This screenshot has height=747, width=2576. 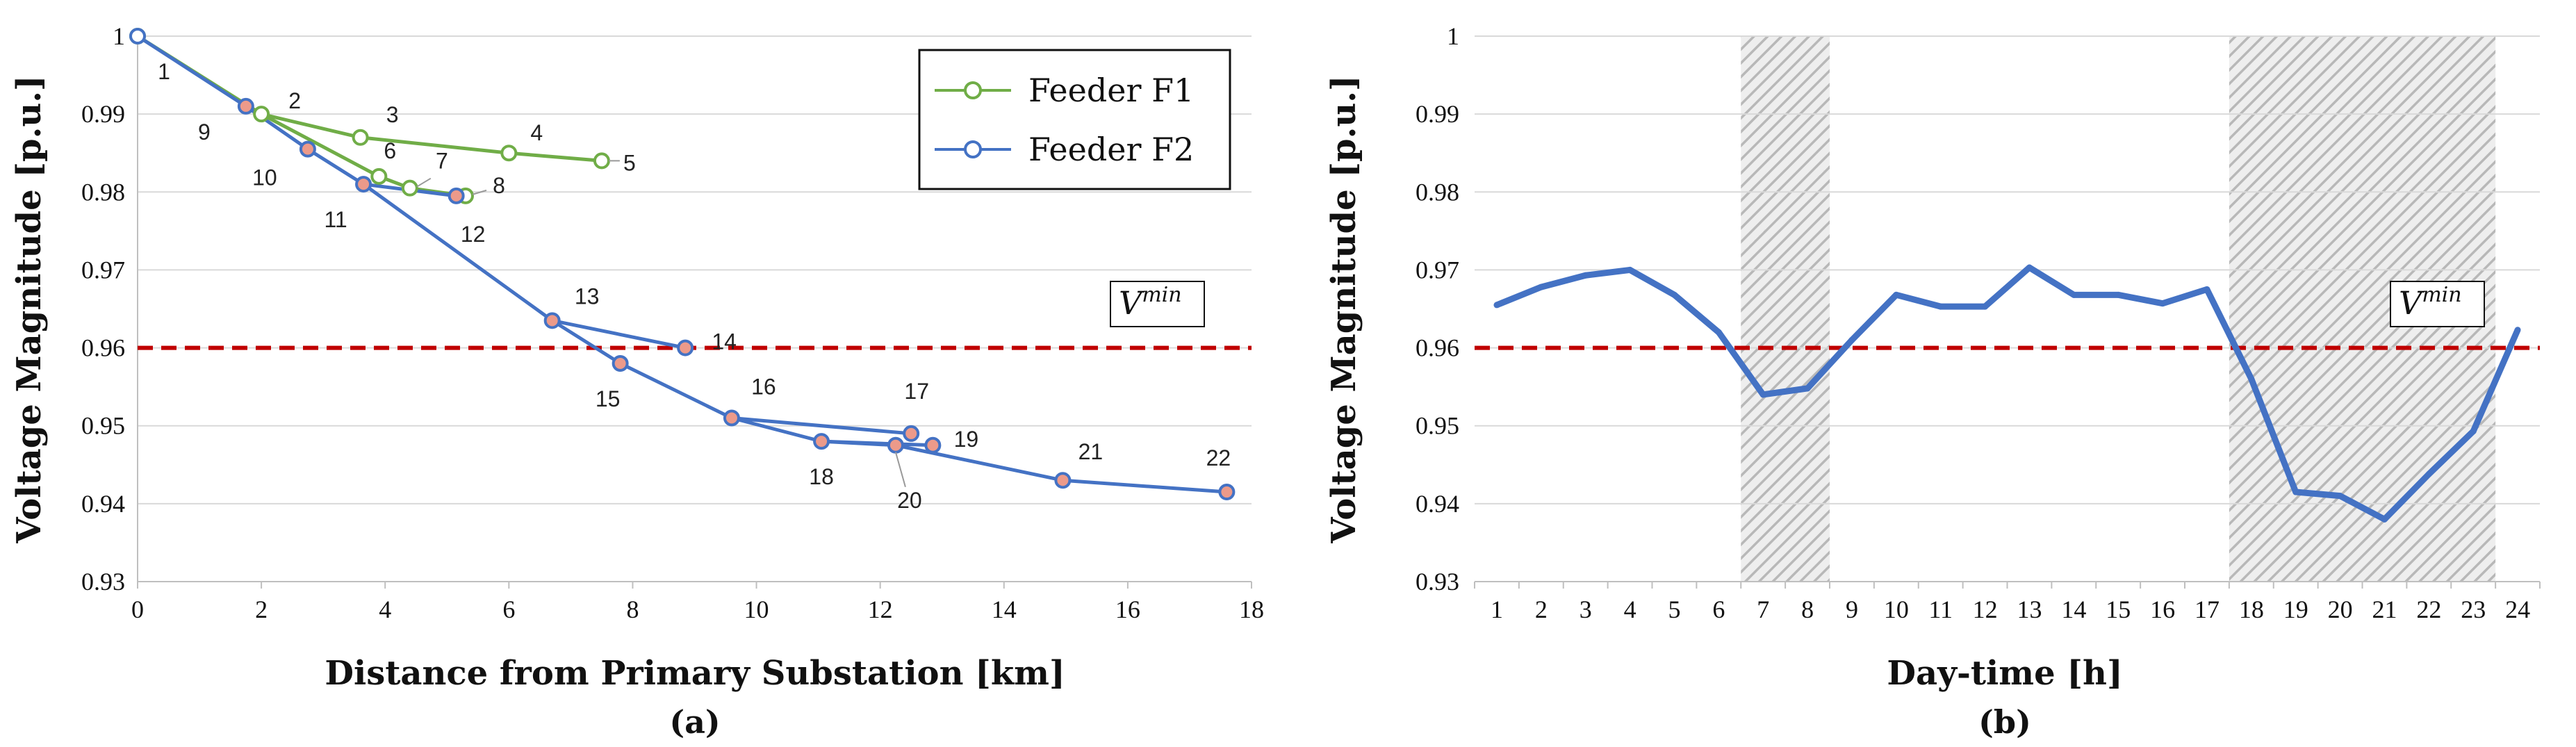 What do you see at coordinates (473, 234) in the screenshot?
I see `node-label: 12` at bounding box center [473, 234].